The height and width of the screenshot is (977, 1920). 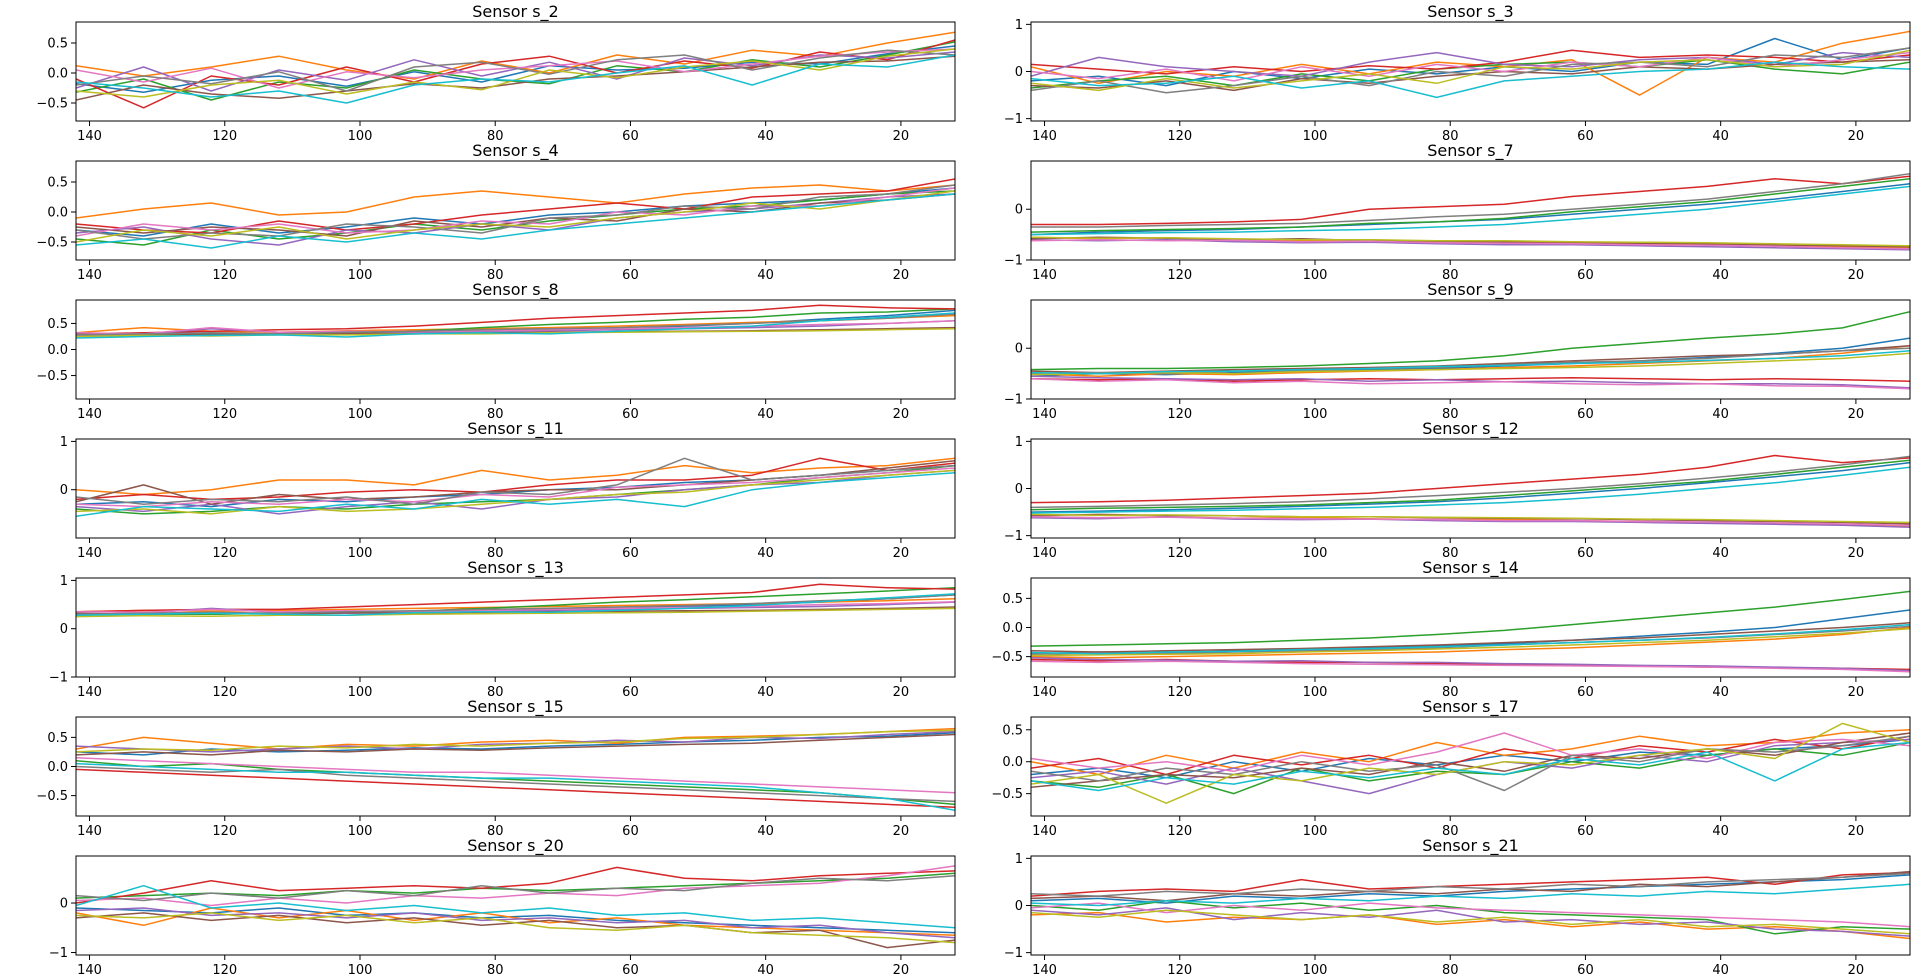 I want to click on subplot: 140 120 100 80 60 40 20 −0.5 0.0 0.5 Sensor s_15, so click(x=496, y=768).